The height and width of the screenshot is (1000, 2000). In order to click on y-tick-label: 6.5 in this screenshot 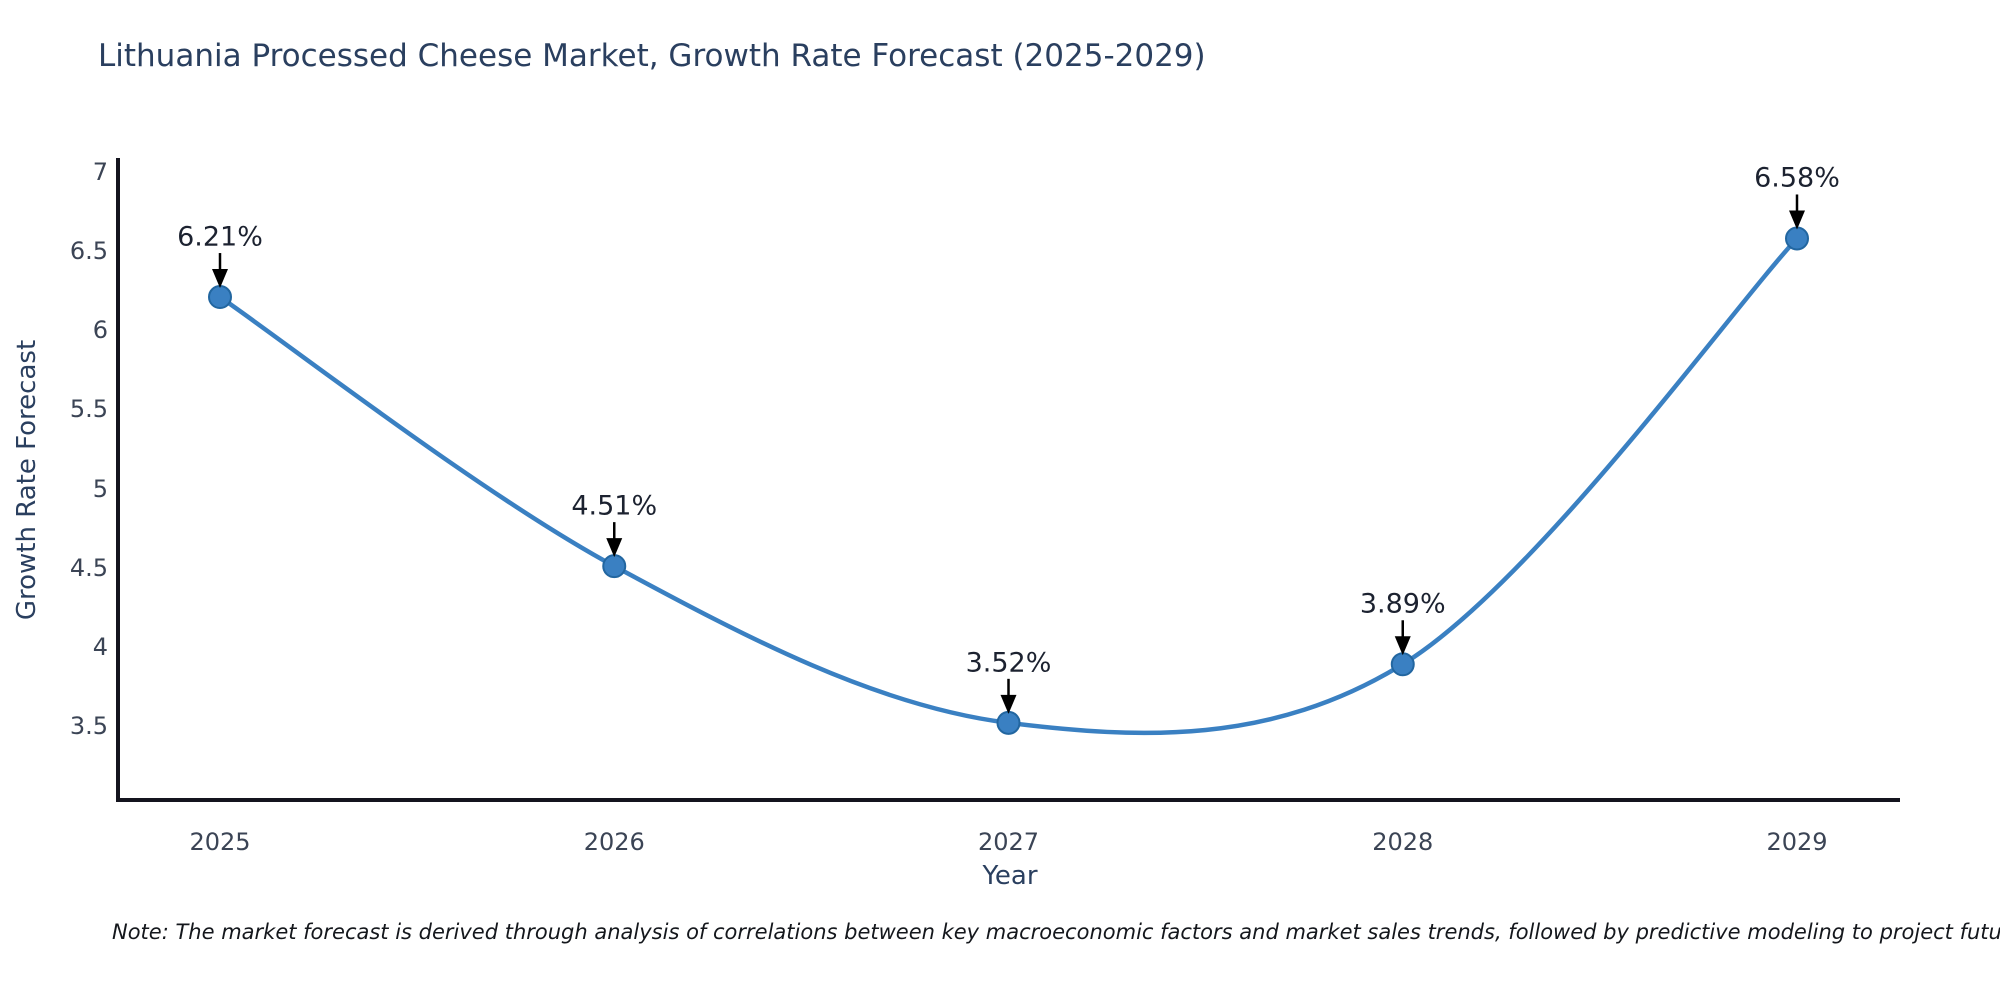, I will do `click(88, 251)`.